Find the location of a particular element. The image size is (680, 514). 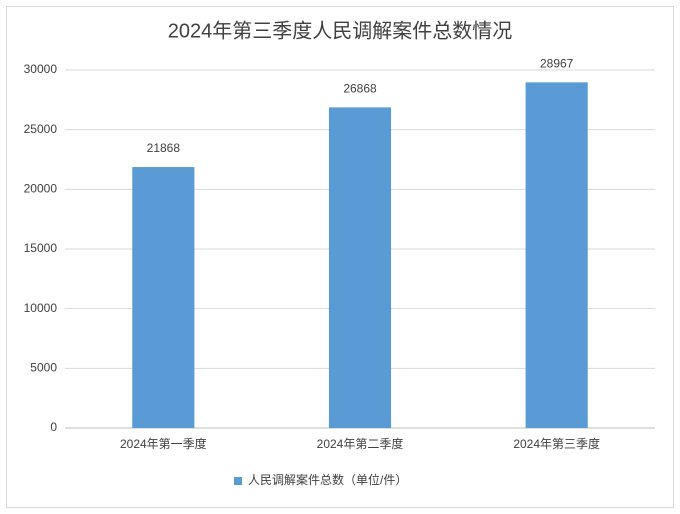

x-tick-label: 2024年第一季度 is located at coordinates (163, 443).